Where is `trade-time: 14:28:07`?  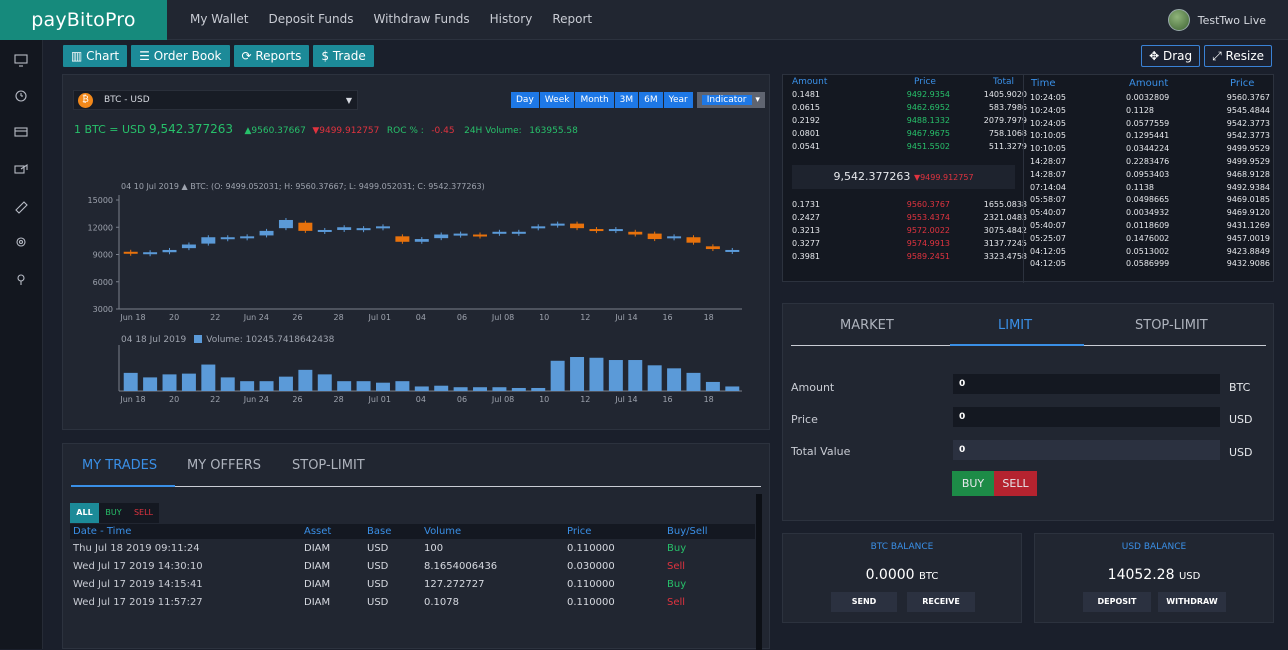 trade-time: 14:28:07 is located at coordinates (1048, 174).